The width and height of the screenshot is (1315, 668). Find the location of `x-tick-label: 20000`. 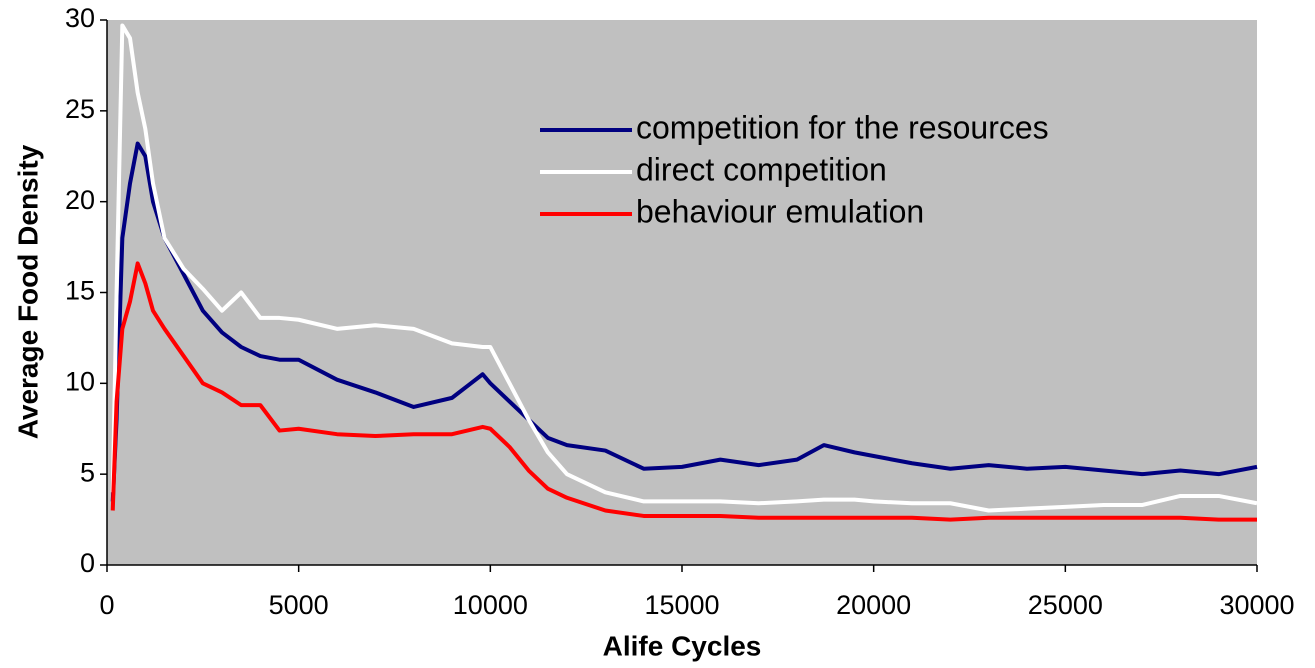

x-tick-label: 20000 is located at coordinates (873, 605).